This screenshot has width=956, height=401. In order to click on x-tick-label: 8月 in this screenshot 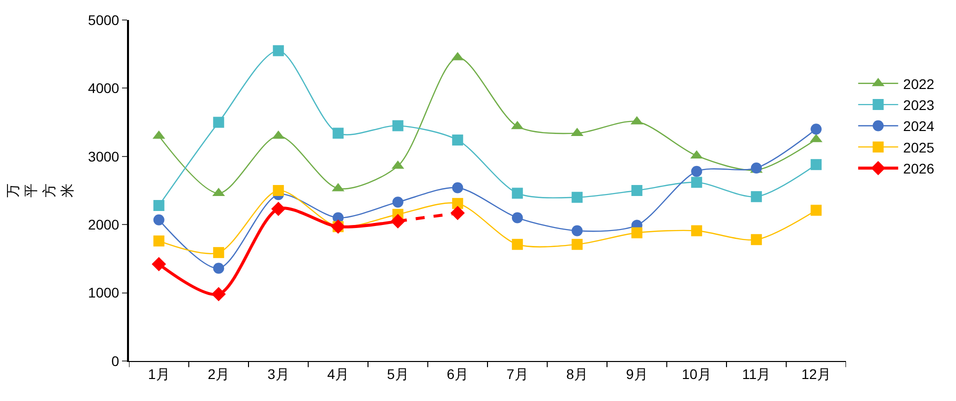, I will do `click(577, 374)`.